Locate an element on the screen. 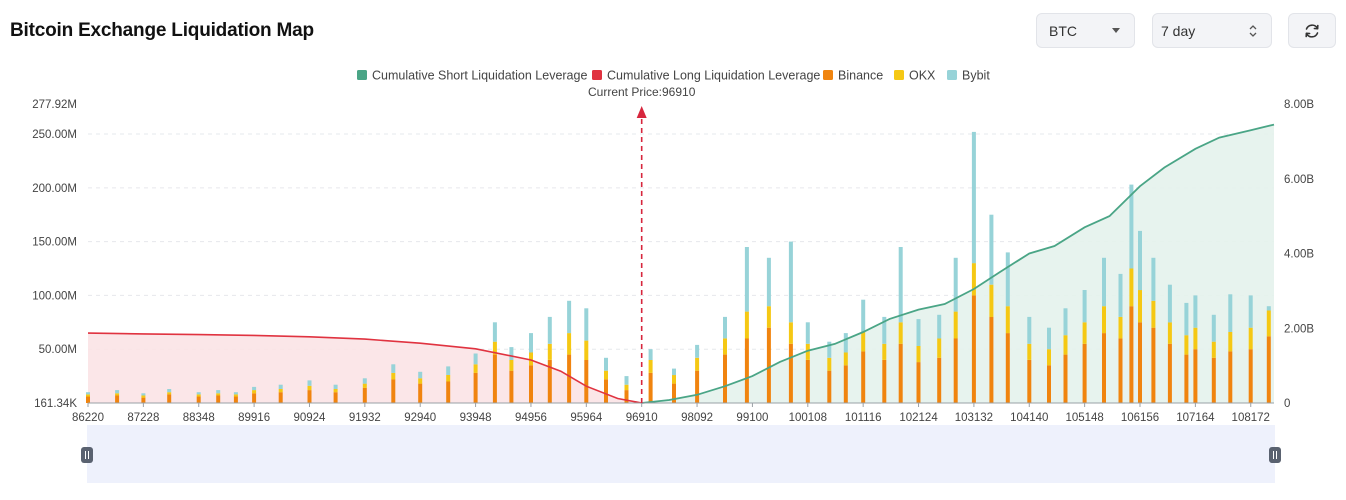 The image size is (1346, 500). legend-label: Binance is located at coordinates (860, 76).